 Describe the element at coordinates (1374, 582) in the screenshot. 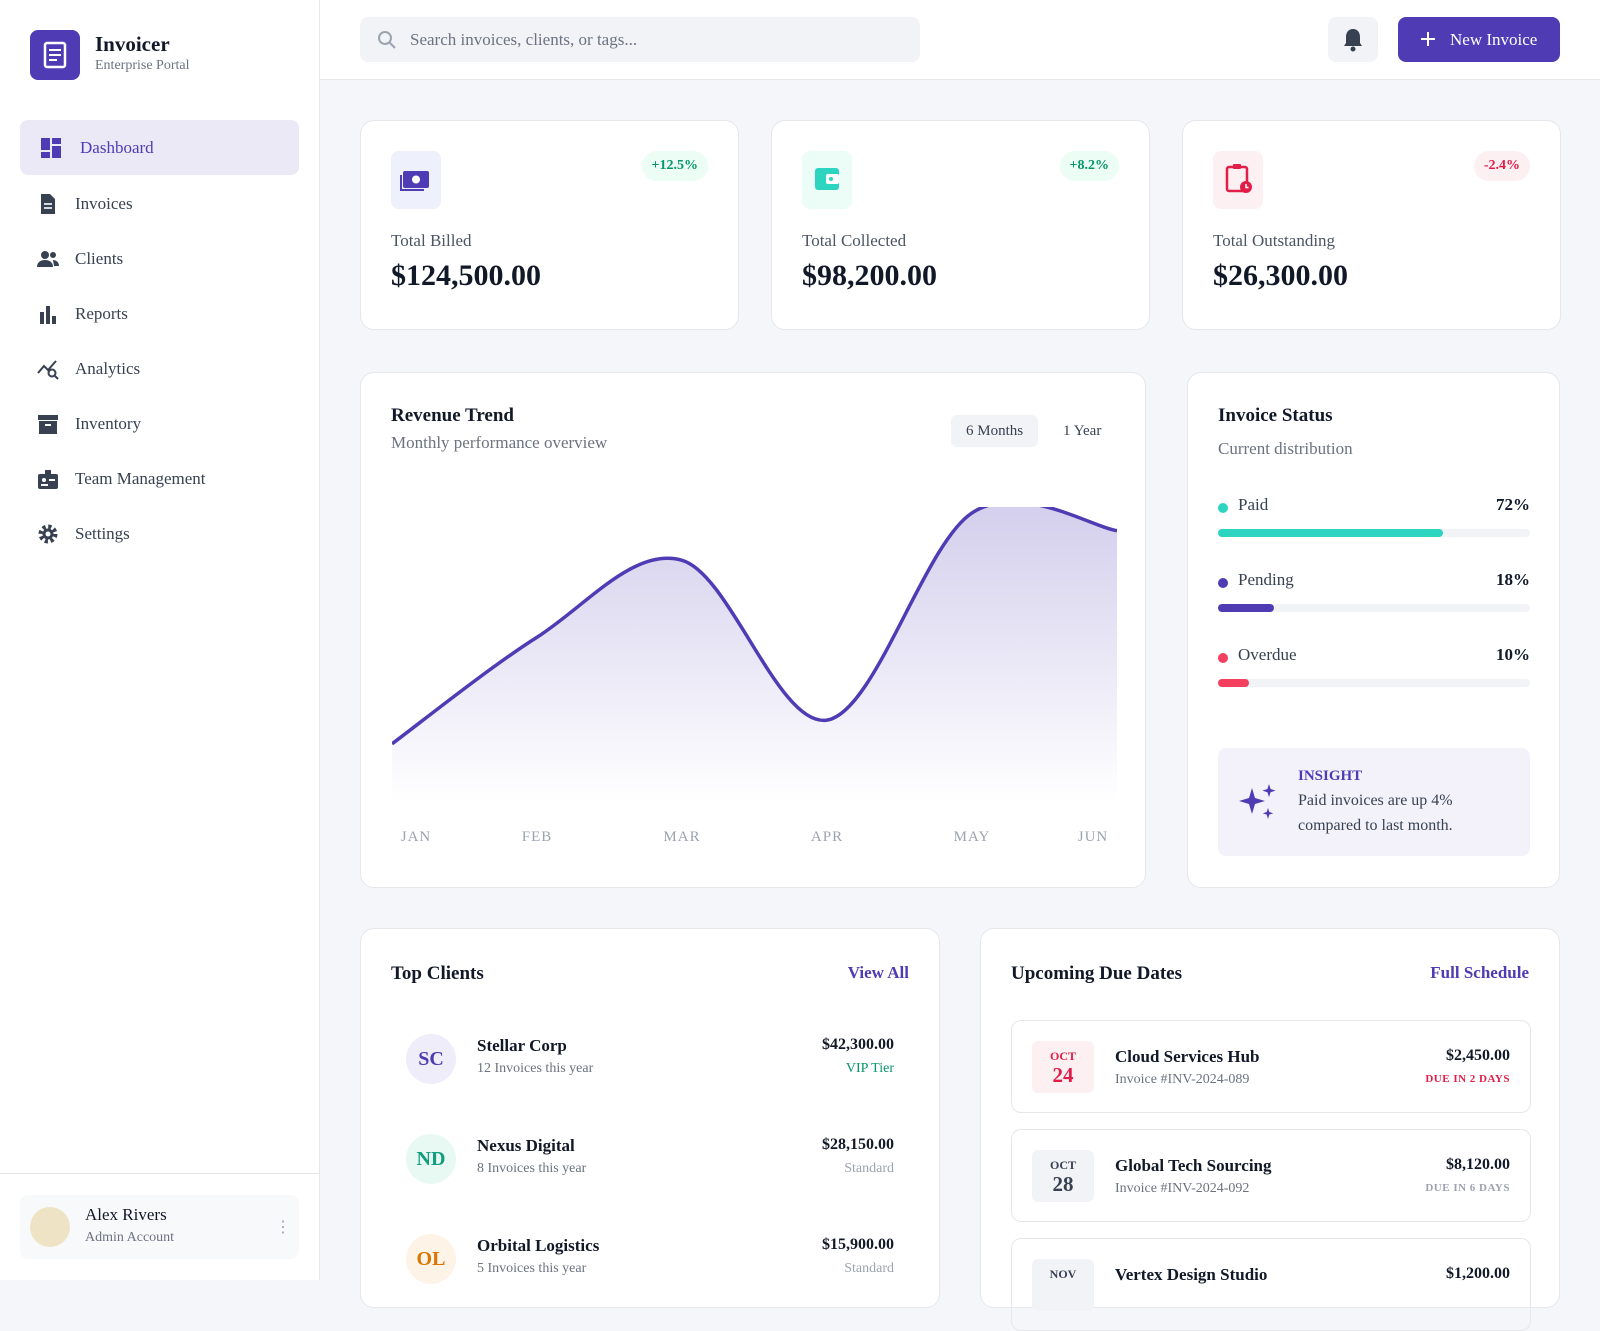

I see `status-row: Pending 18%` at that location.